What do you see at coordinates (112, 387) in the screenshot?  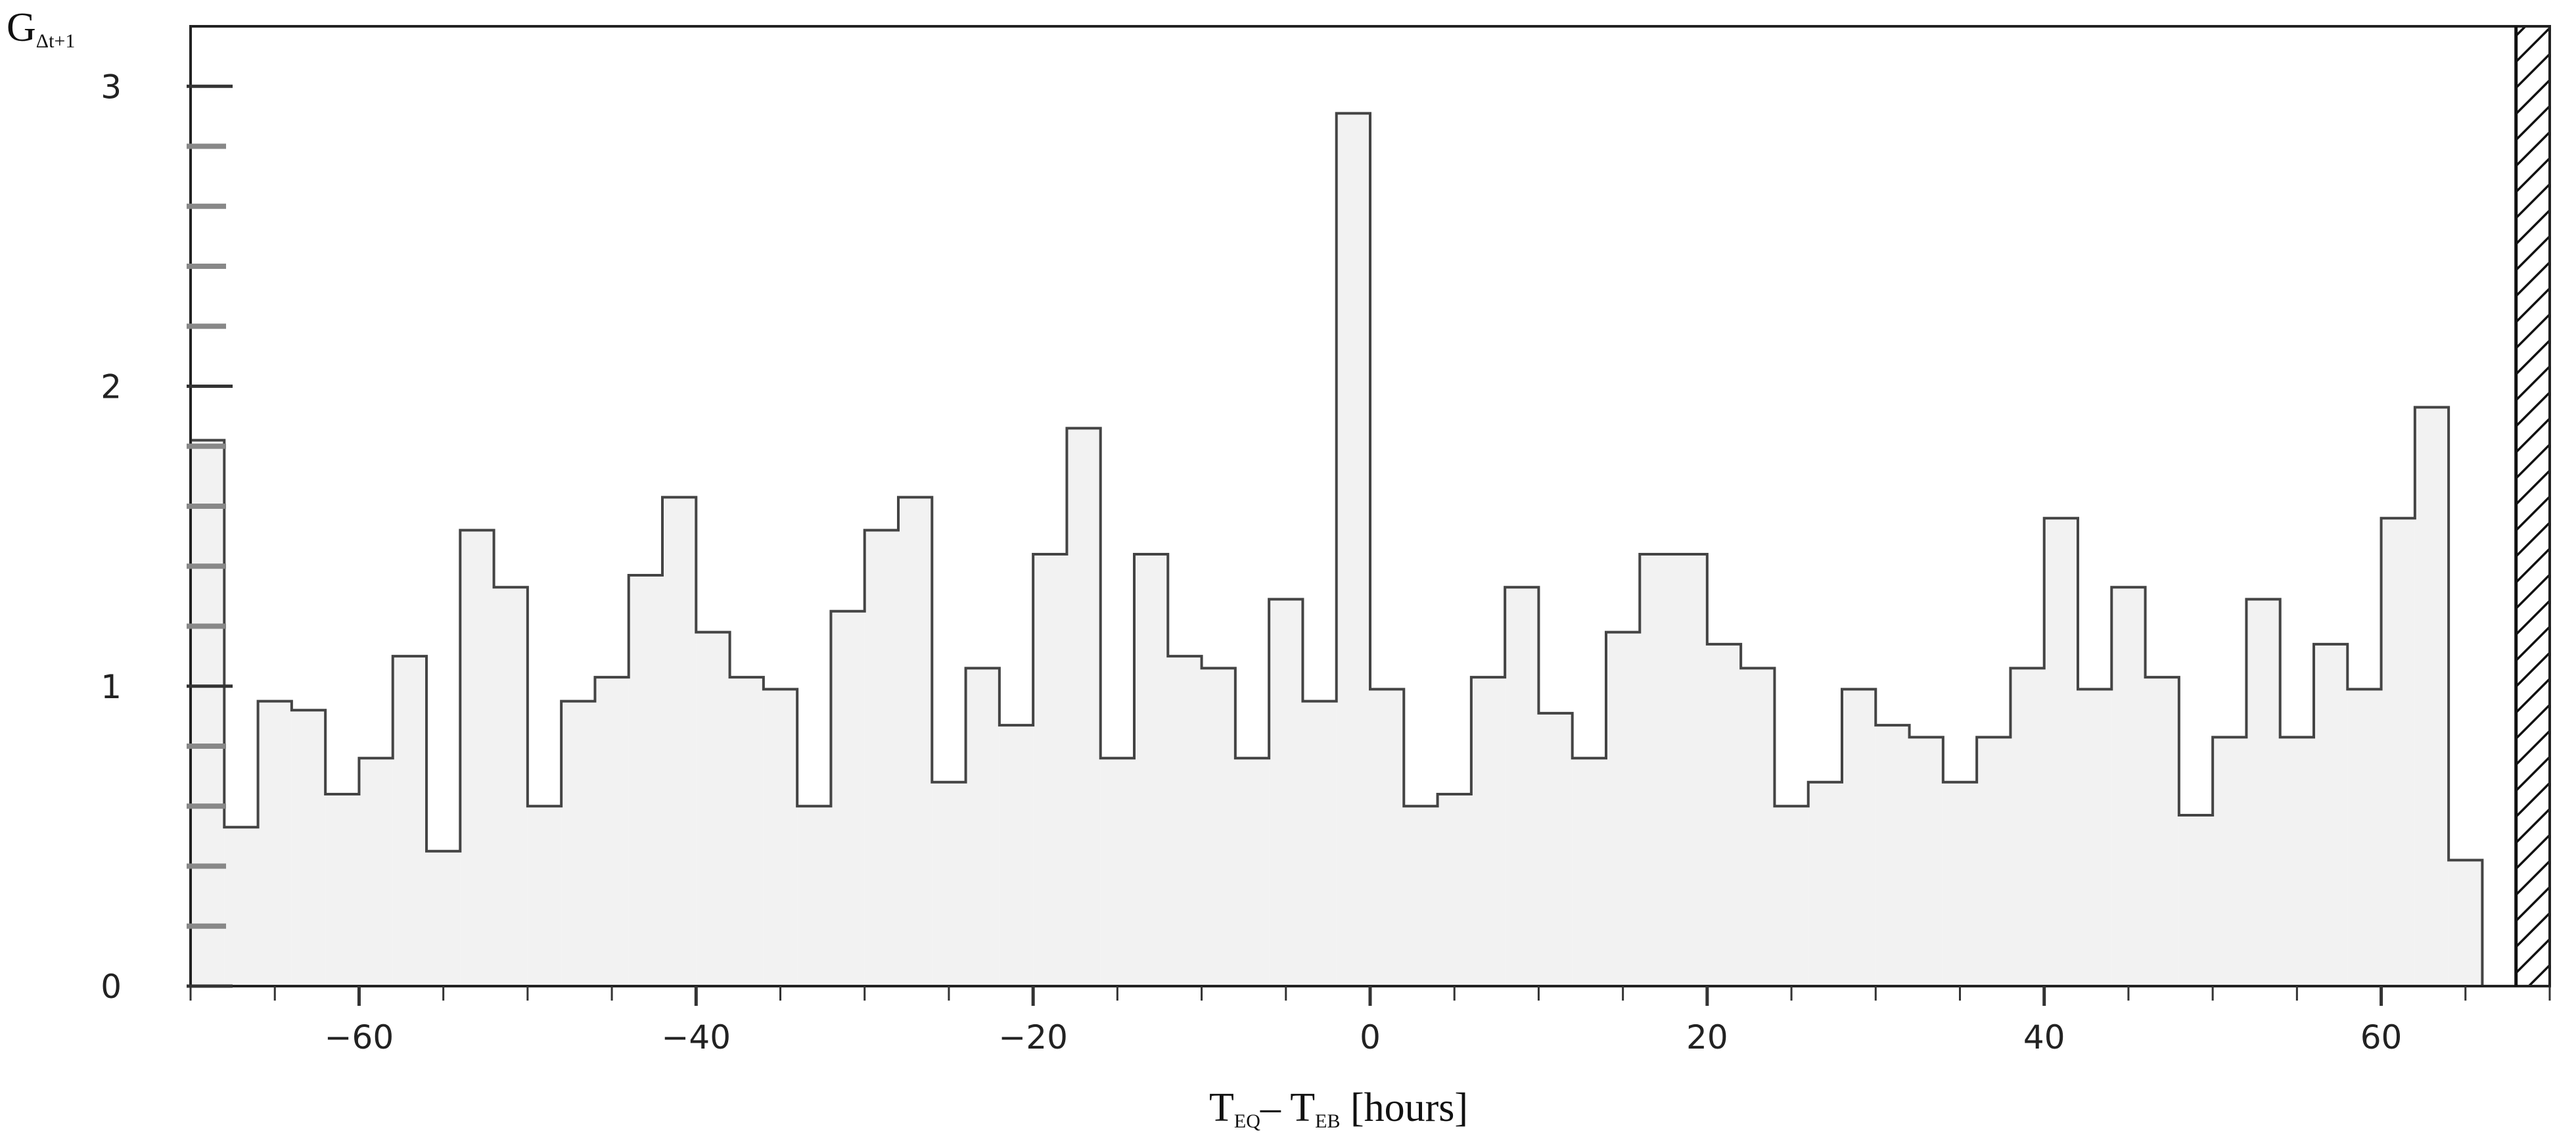 I see `y-tick-label: 2` at bounding box center [112, 387].